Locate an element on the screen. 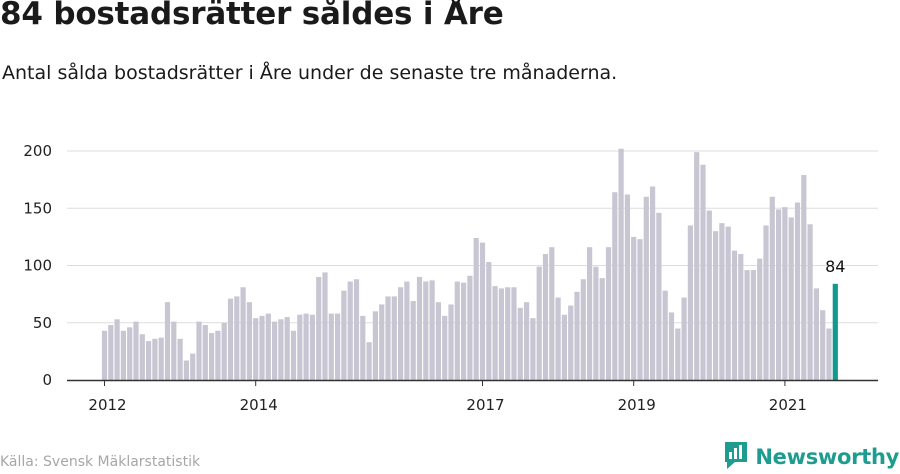  newsworthy-logo-icon is located at coordinates (736, 457).